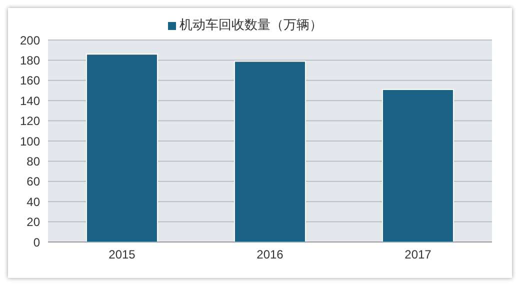  Describe the element at coordinates (270, 255) in the screenshot. I see `x-tick-label: 2016` at that location.